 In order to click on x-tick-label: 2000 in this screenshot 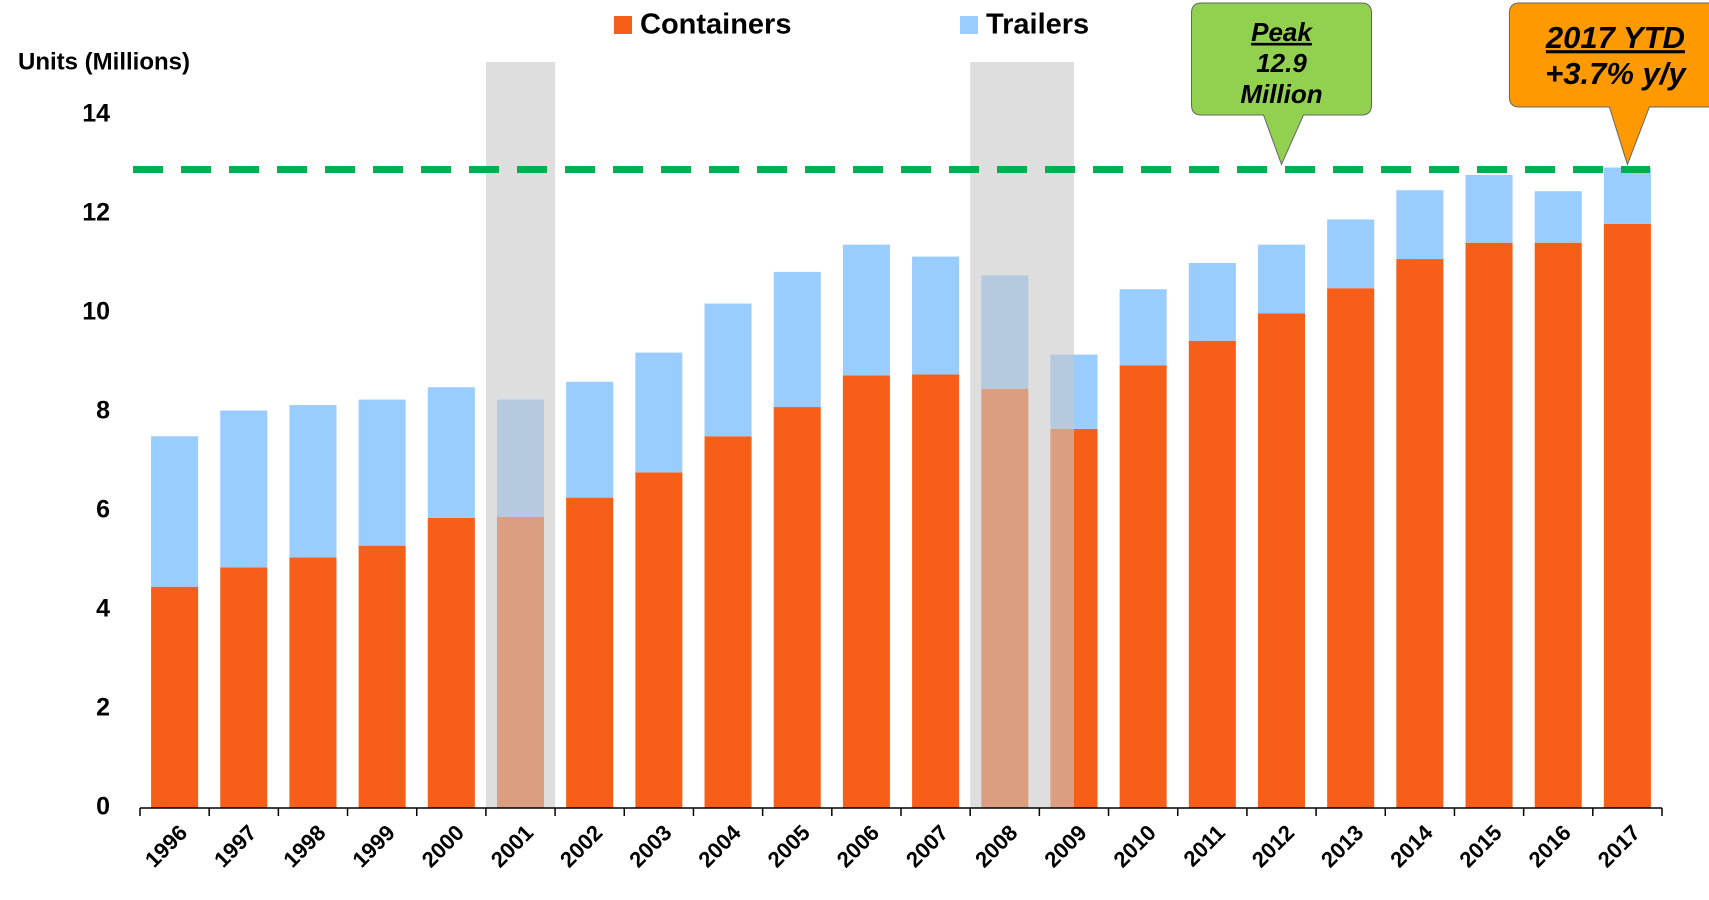, I will do `click(443, 846)`.